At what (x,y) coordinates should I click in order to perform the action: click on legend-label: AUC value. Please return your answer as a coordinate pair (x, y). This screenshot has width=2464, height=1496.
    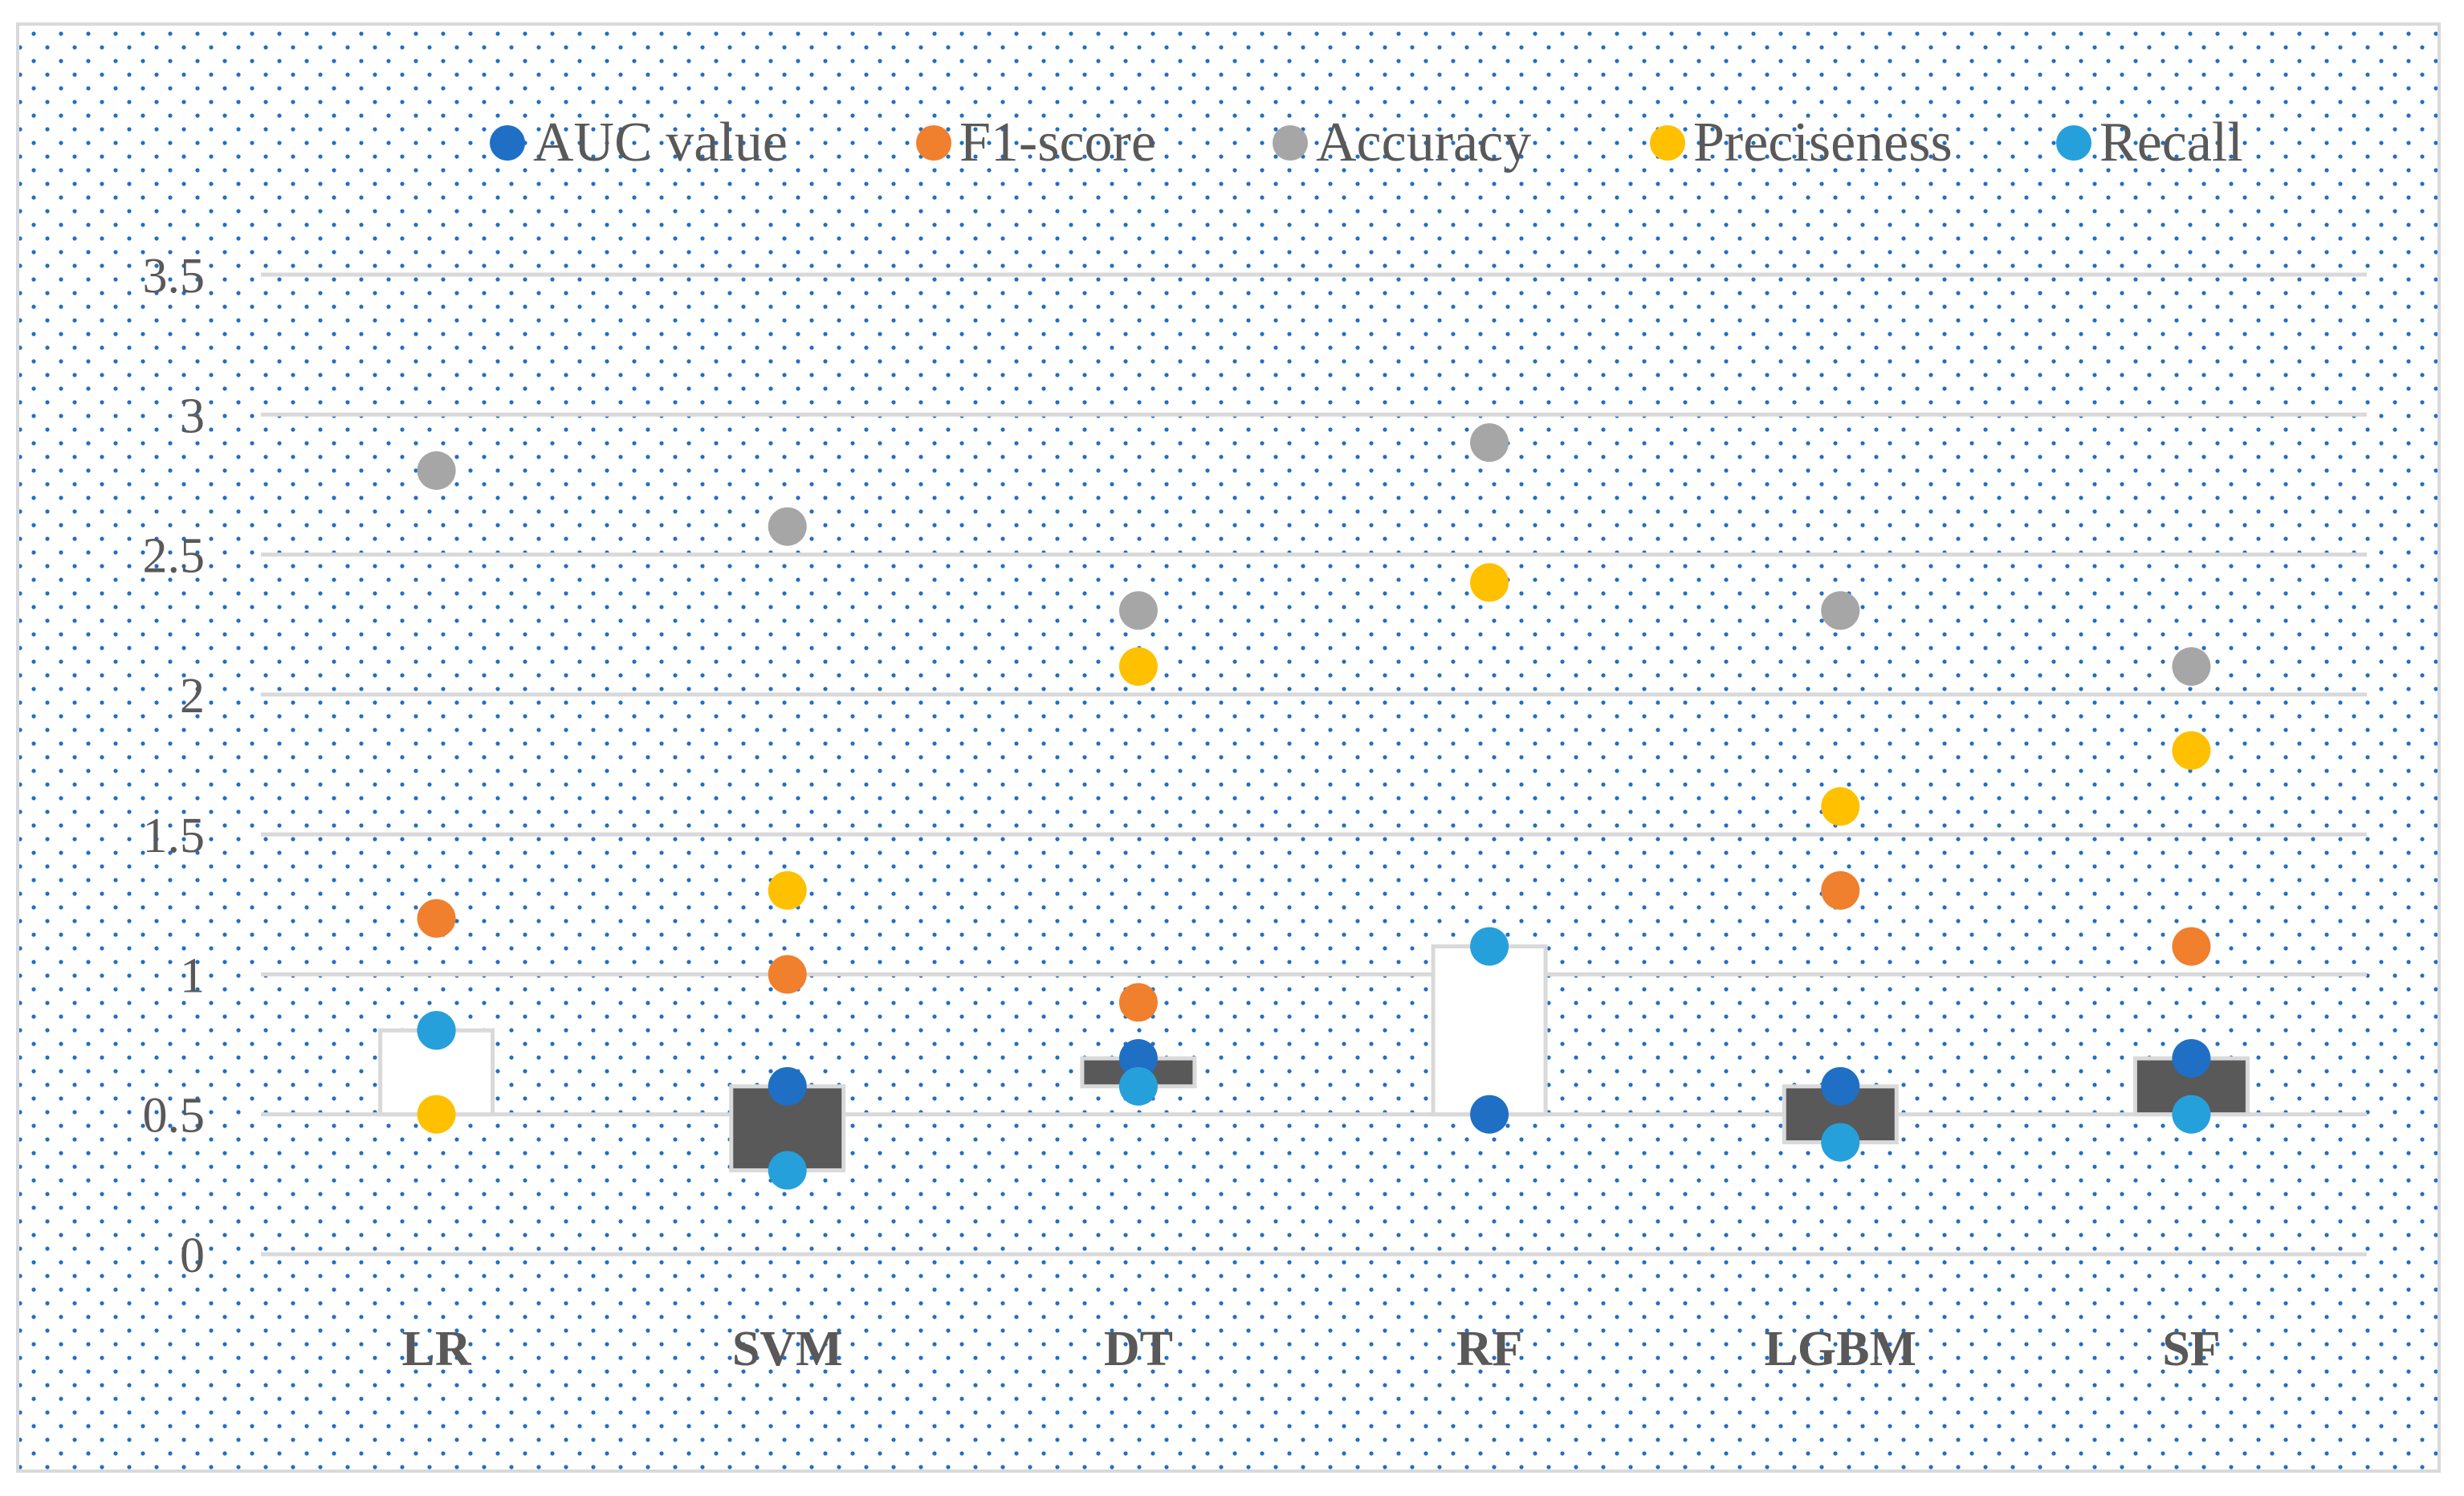
    Looking at the image, I should click on (660, 142).